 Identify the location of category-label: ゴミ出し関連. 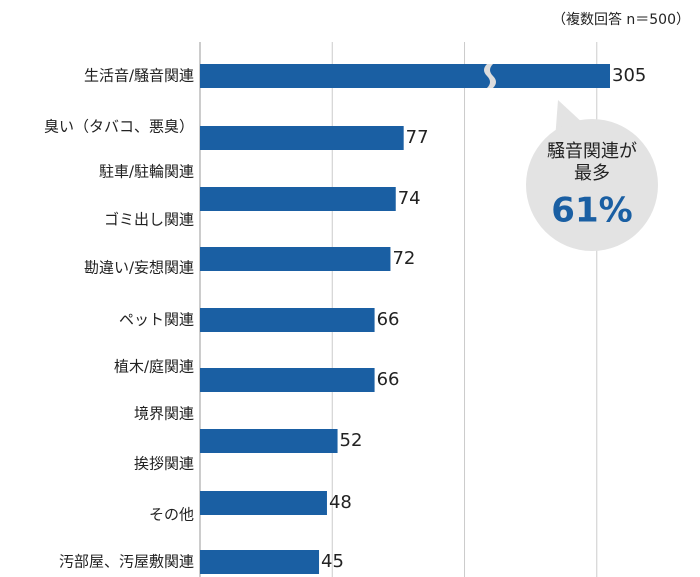
(149, 220).